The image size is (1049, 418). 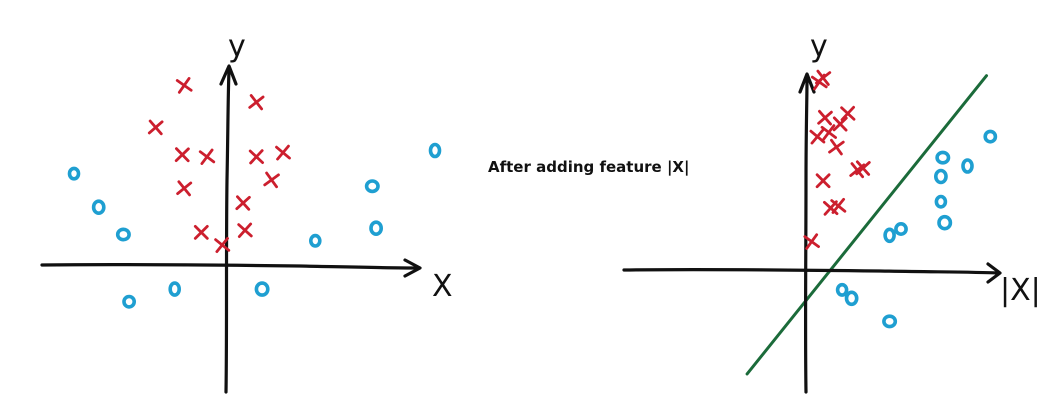 What do you see at coordinates (837, 159) in the screenshot?
I see `right-crosses` at bounding box center [837, 159].